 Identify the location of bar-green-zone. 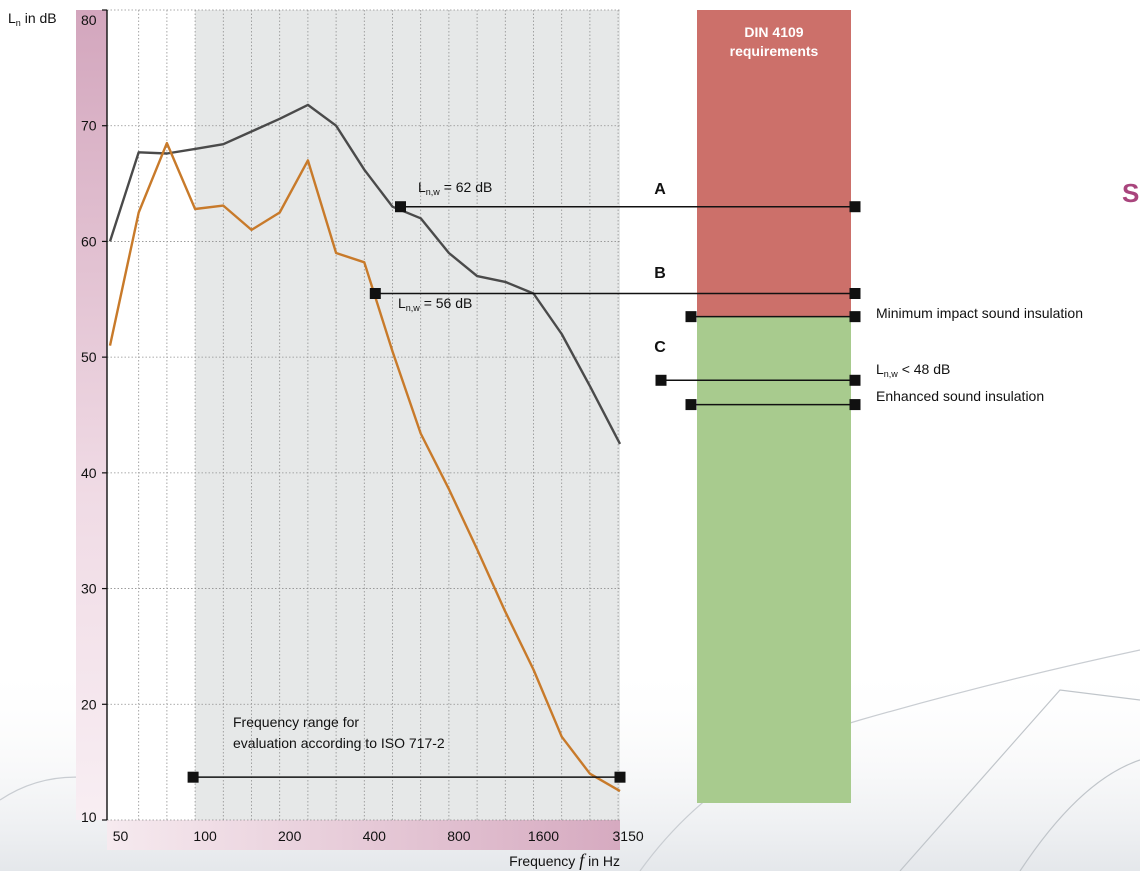
(774, 559).